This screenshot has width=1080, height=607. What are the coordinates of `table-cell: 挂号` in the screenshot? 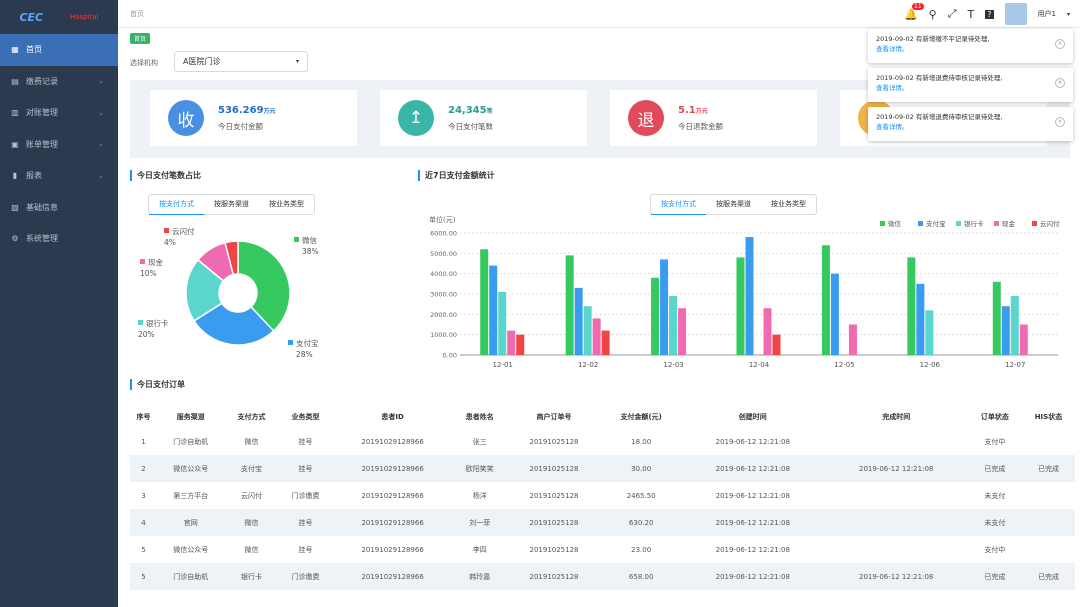 It's located at (305, 549).